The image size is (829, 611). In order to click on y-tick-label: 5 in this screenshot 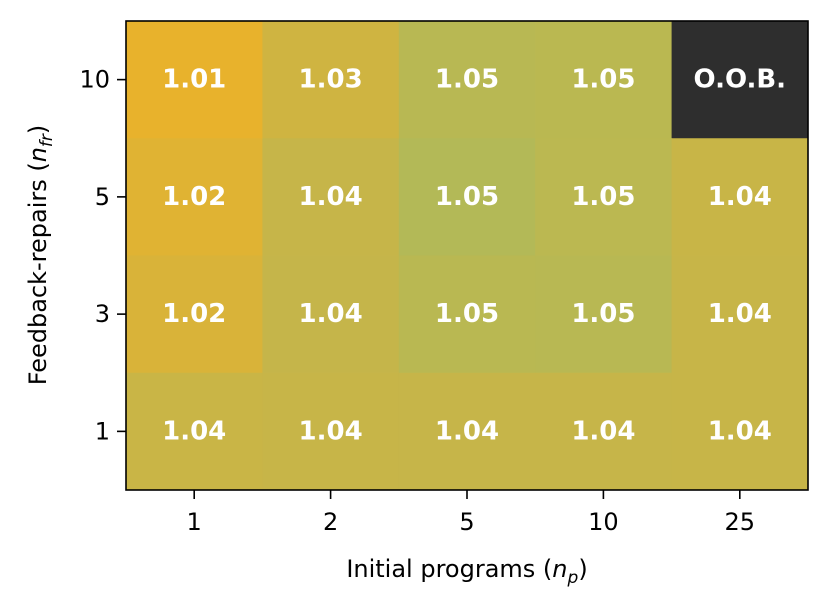, I will do `click(102, 197)`.